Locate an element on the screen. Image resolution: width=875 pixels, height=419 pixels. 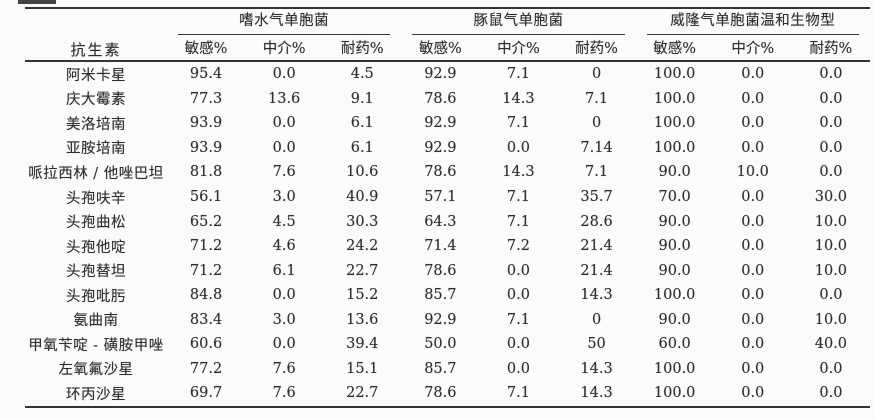
antibiotic-name: 氨曲南 is located at coordinates (96, 321).